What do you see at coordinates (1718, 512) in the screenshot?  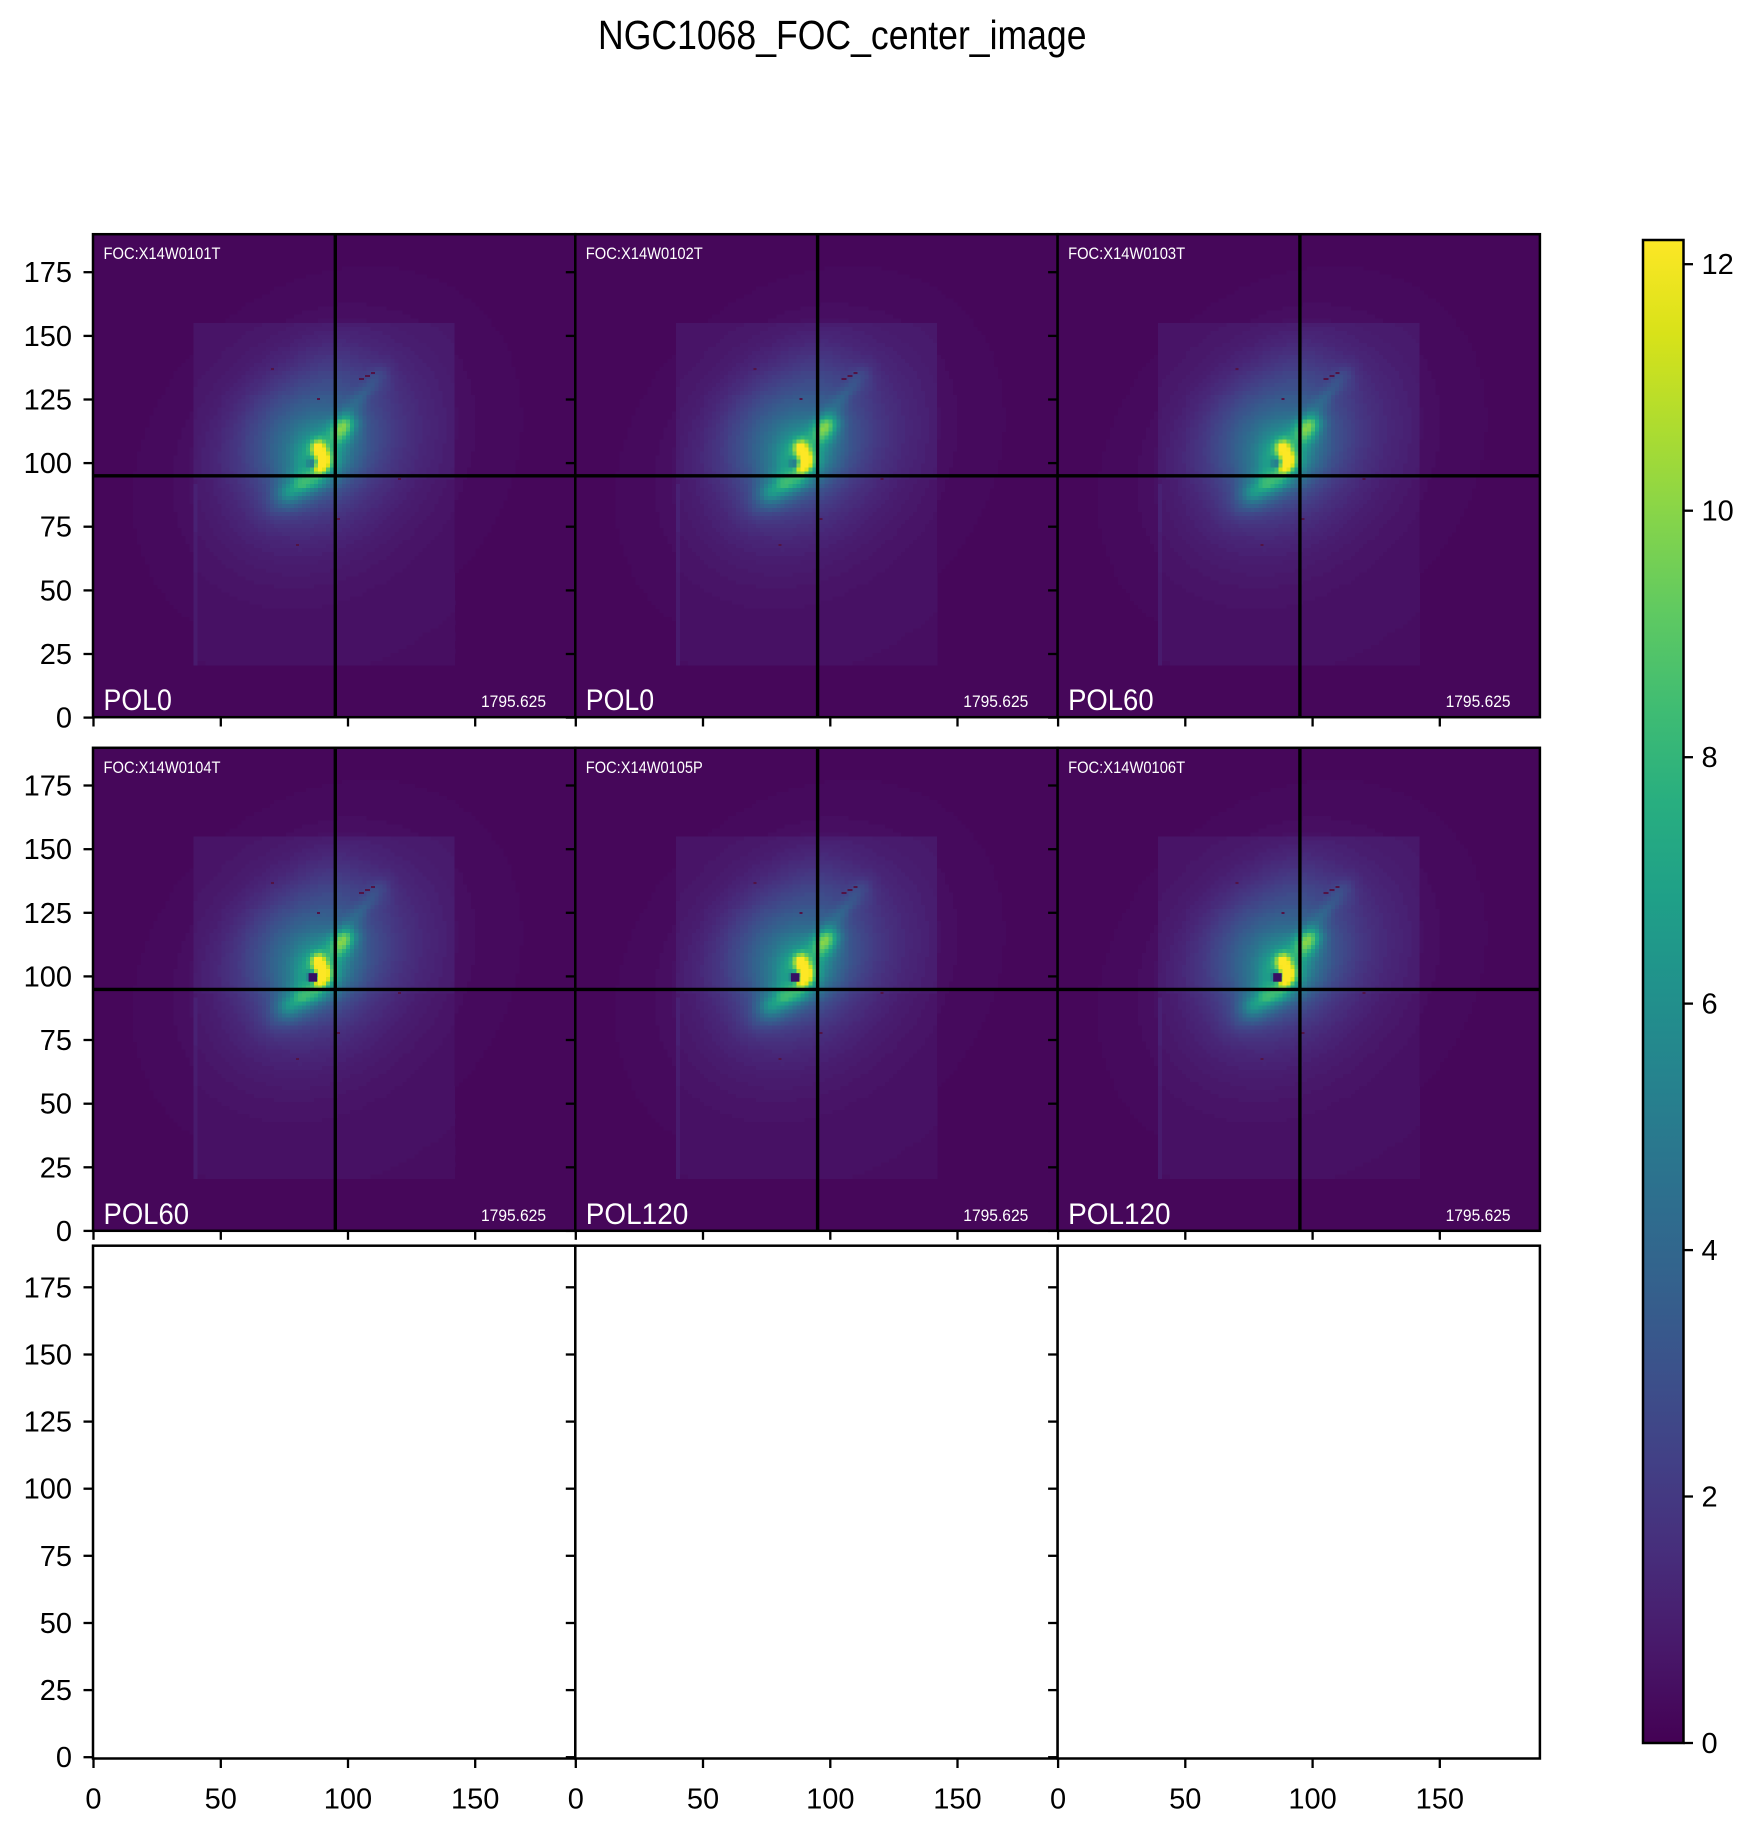 I see `svg-text: 10` at bounding box center [1718, 512].